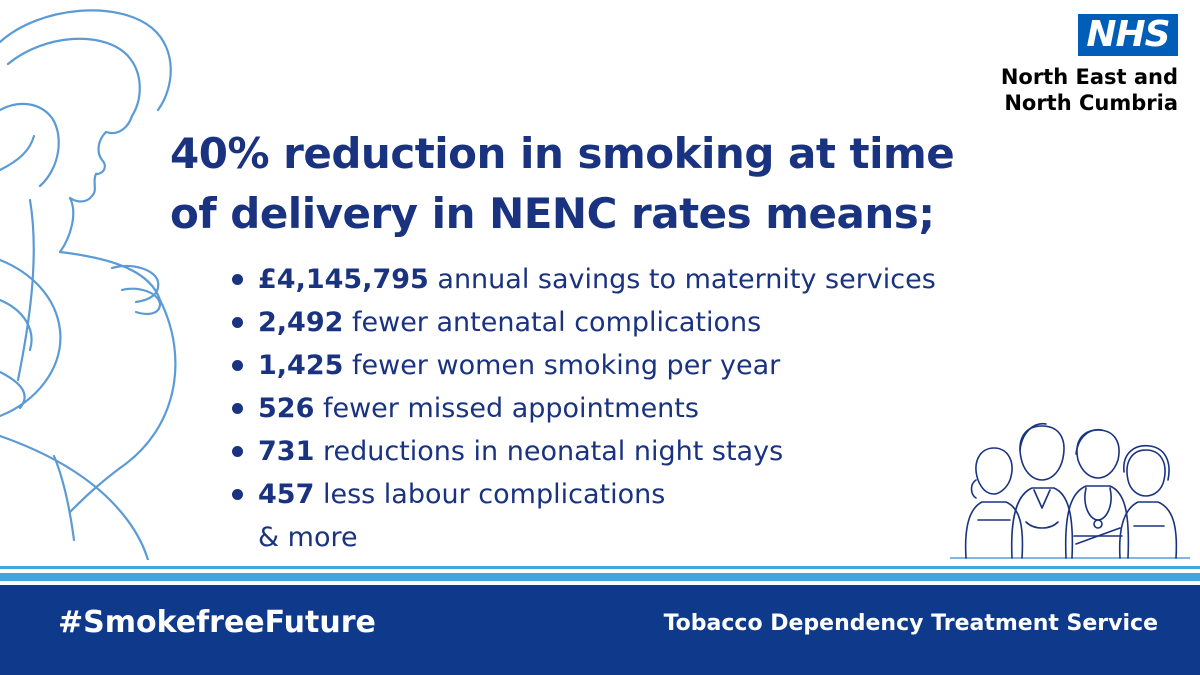 The width and height of the screenshot is (1200, 675). I want to click on stat-text: fewer antenatal complications, so click(552, 322).